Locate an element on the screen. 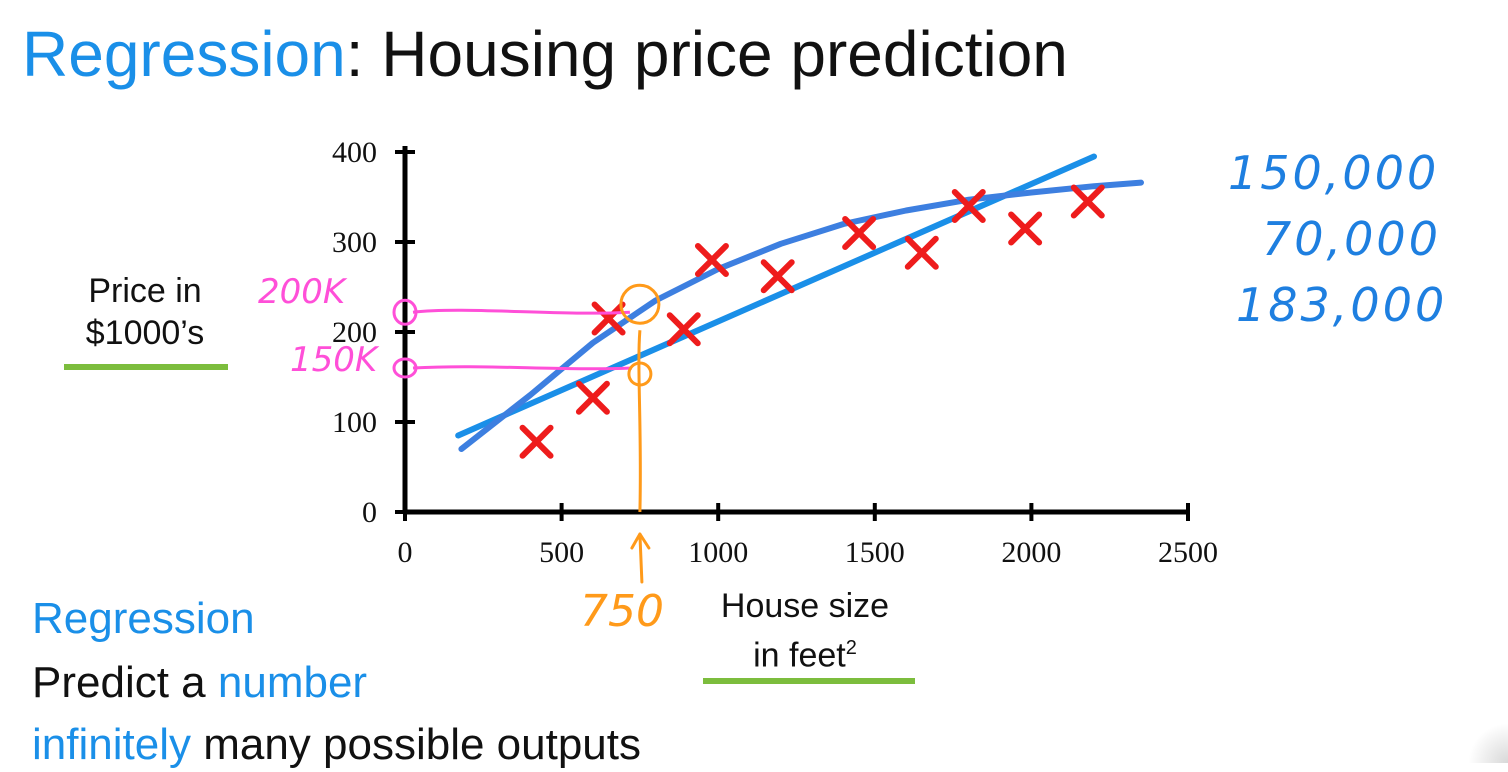 Image resolution: width=1508 pixels, height=772 pixels. pink-guide-150k is located at coordinates (522, 368).